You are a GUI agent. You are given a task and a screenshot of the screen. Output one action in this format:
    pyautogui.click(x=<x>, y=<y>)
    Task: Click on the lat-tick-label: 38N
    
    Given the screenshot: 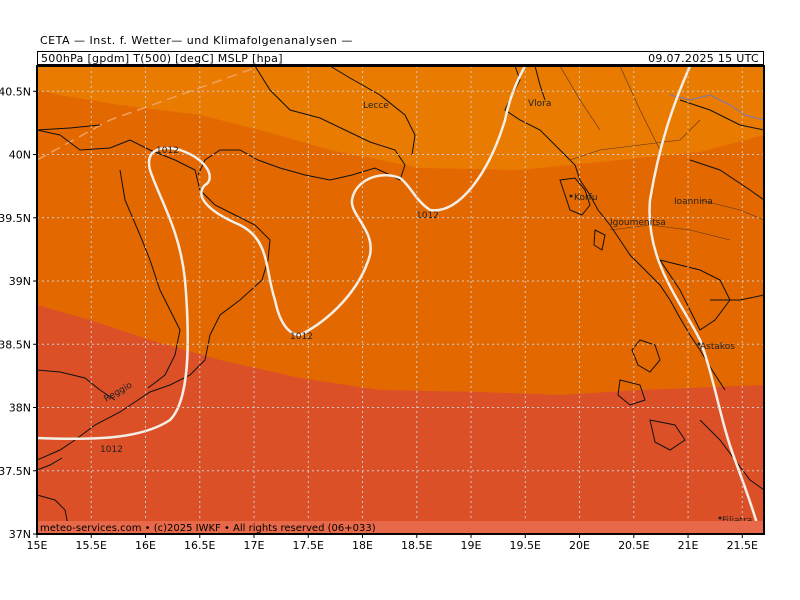 What is the action you would take?
    pyautogui.click(x=20, y=408)
    